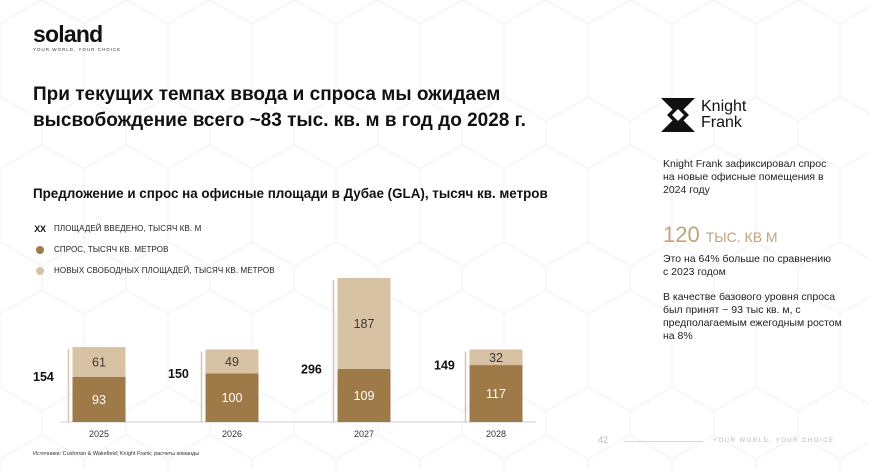  I want to click on data-label-vacant: 32, so click(496, 358).